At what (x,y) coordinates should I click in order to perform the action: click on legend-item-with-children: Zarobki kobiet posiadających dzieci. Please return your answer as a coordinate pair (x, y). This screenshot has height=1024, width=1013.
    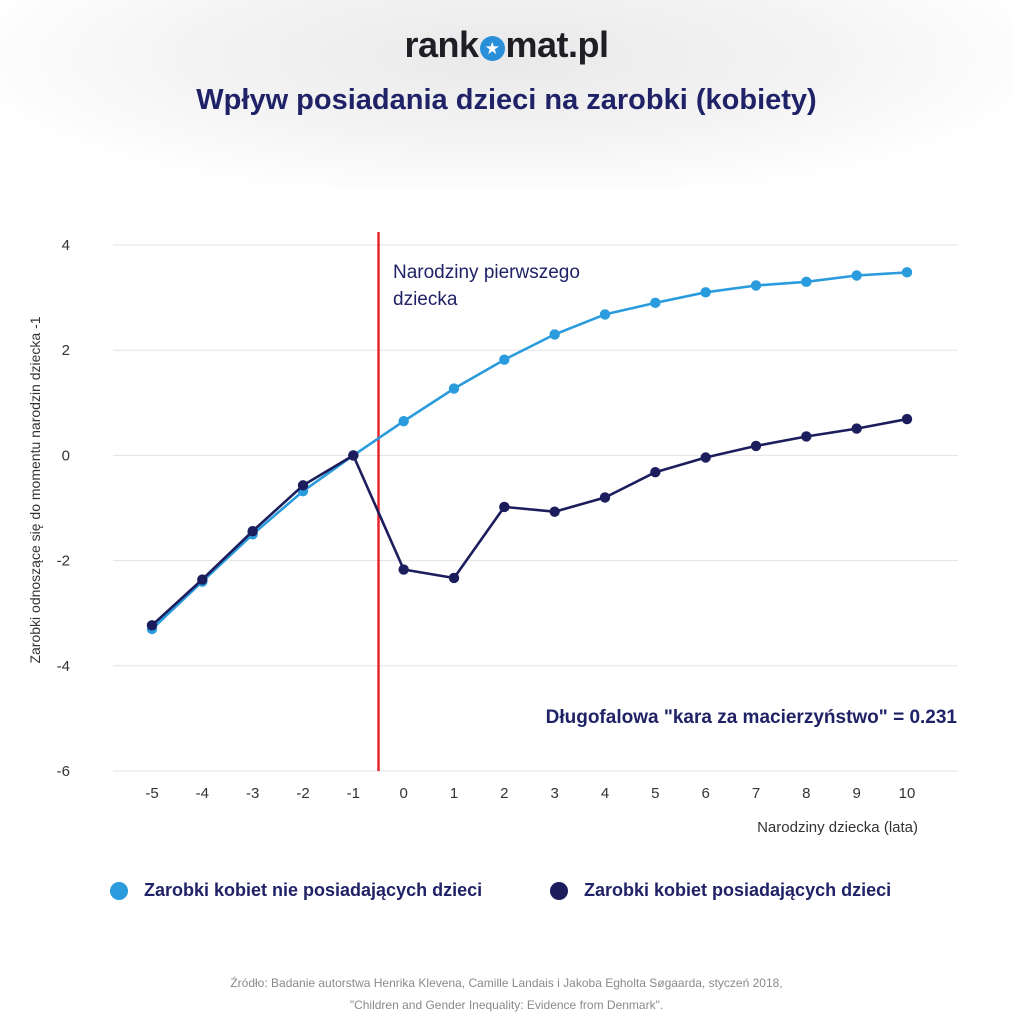
    Looking at the image, I should click on (720, 890).